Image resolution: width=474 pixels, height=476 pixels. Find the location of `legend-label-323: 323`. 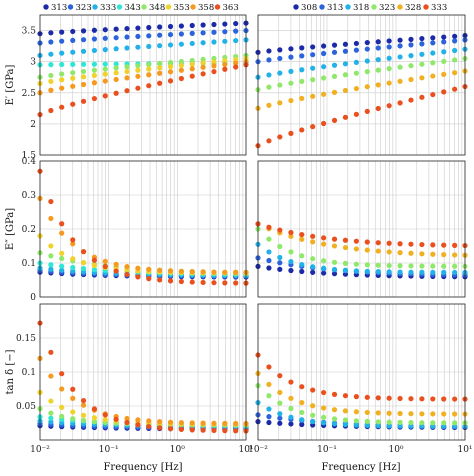

legend-label-323: 323 is located at coordinates (84, 8).